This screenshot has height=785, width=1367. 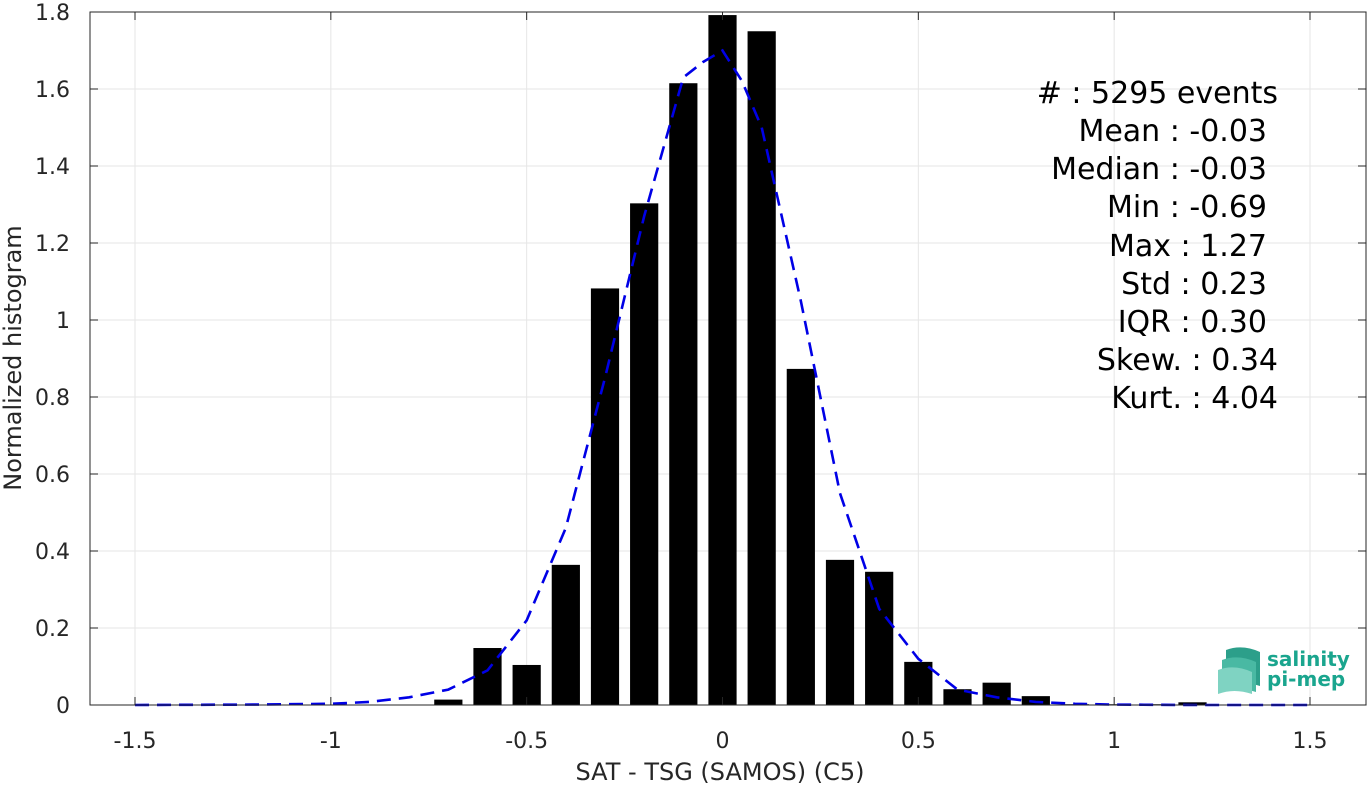 What do you see at coordinates (52, 90) in the screenshot?
I see `y-tick-label: 1.6` at bounding box center [52, 90].